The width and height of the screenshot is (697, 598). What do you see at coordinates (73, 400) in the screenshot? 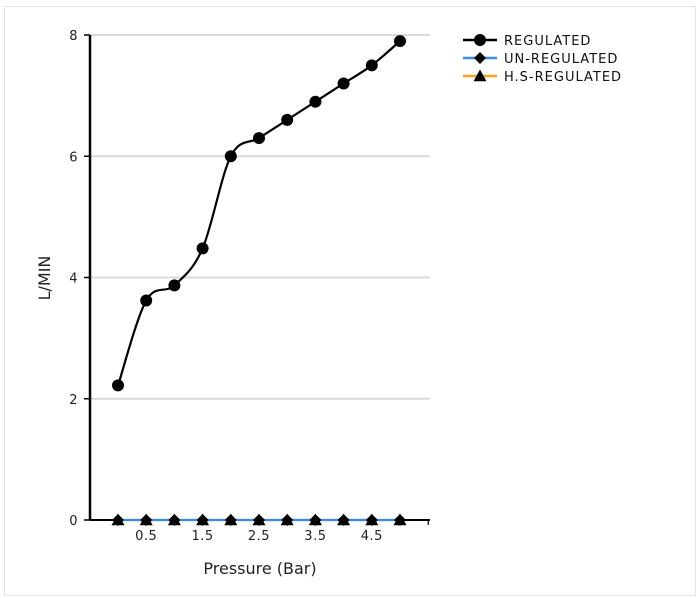
I see `y-tick-label: 2` at bounding box center [73, 400].